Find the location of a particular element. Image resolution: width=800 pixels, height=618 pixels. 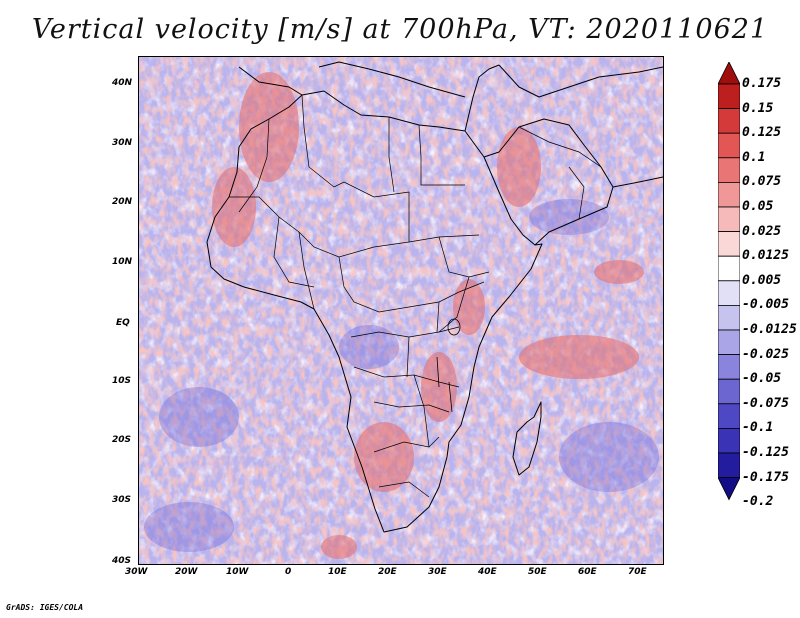

colorbar-label: 0.15 is located at coordinates (758, 108).